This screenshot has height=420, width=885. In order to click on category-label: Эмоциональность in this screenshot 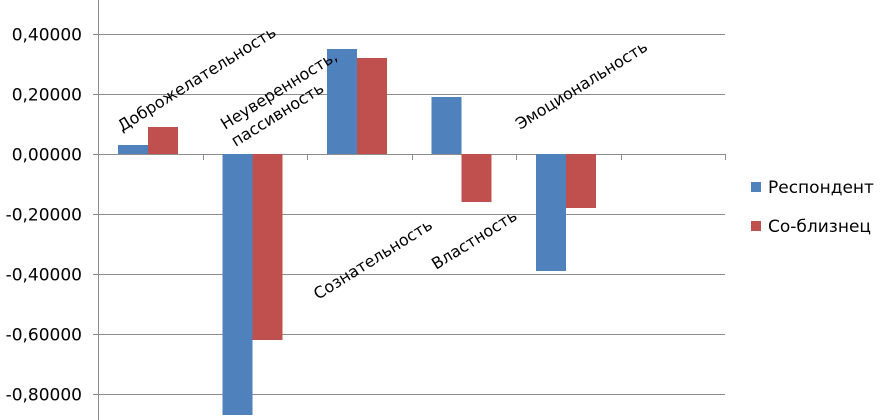, I will do `click(581, 85)`.